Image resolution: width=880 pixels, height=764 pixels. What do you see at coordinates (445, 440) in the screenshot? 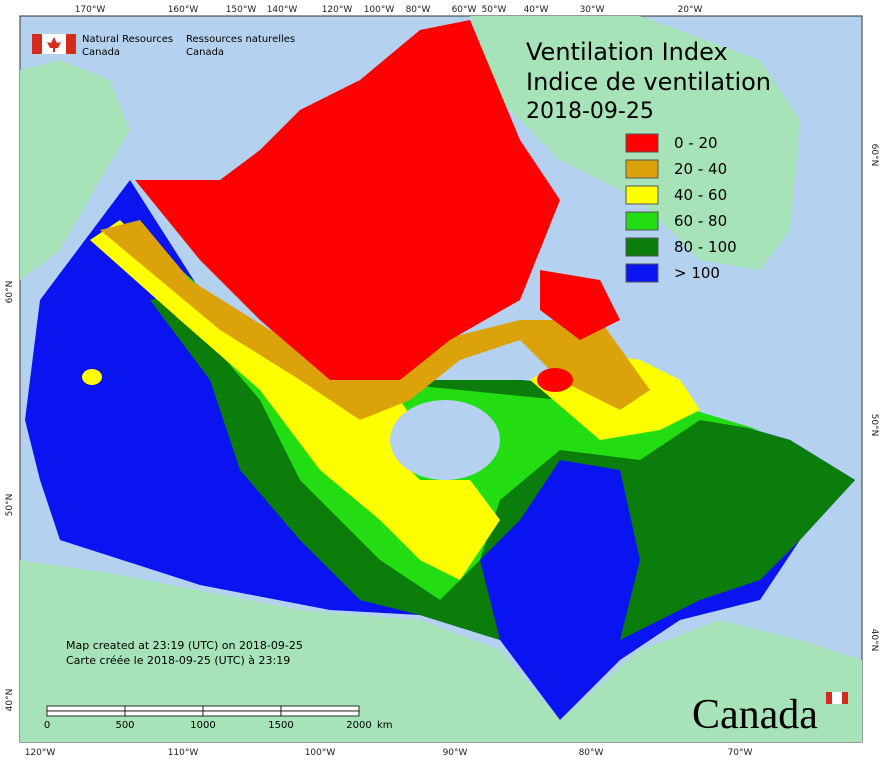
I see `hudson-bay` at bounding box center [445, 440].